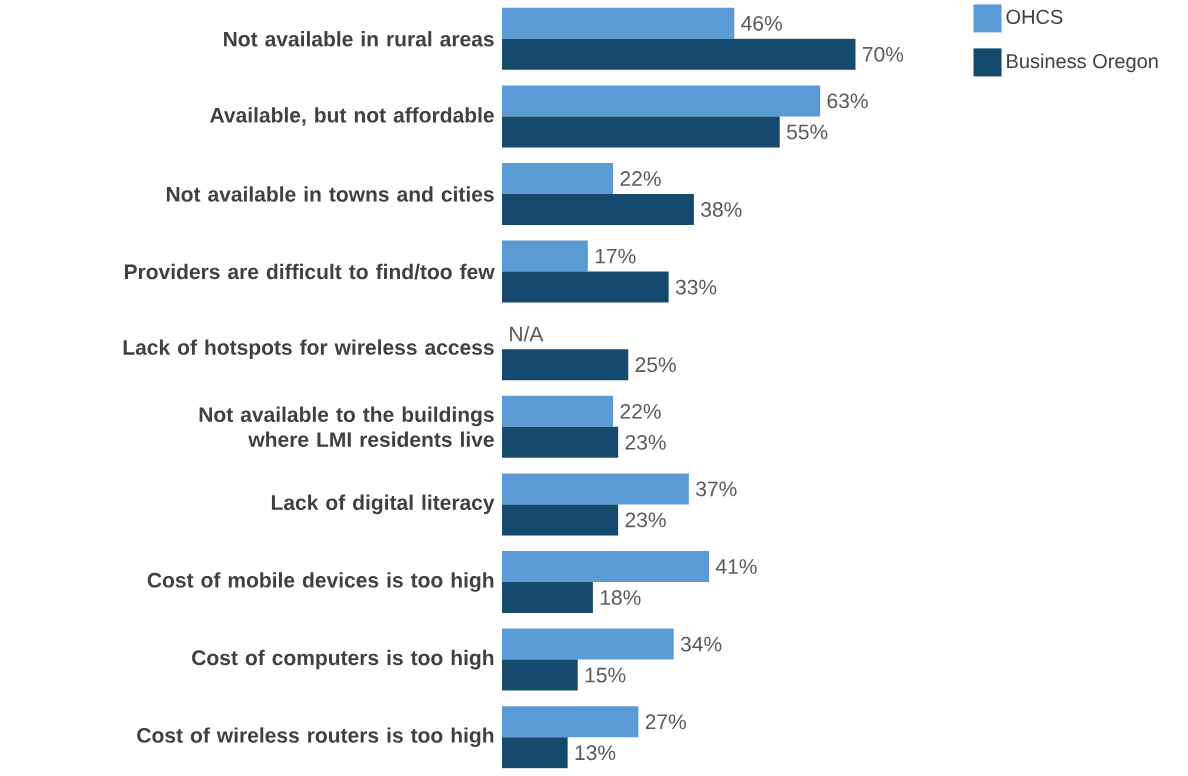  Describe the element at coordinates (620, 597) in the screenshot. I see `data-label: 18%` at that location.